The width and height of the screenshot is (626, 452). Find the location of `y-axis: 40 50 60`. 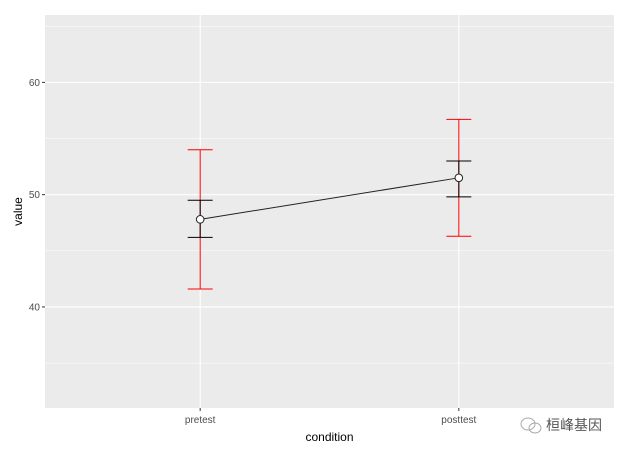

y-axis: 40 50 60 is located at coordinates (37, 195).